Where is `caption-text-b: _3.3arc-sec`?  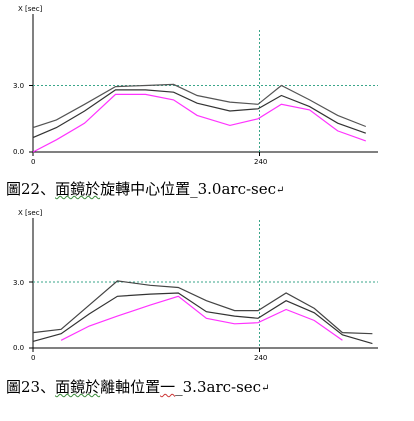 caption-text-b: _3.3arc-sec is located at coordinates (218, 387).